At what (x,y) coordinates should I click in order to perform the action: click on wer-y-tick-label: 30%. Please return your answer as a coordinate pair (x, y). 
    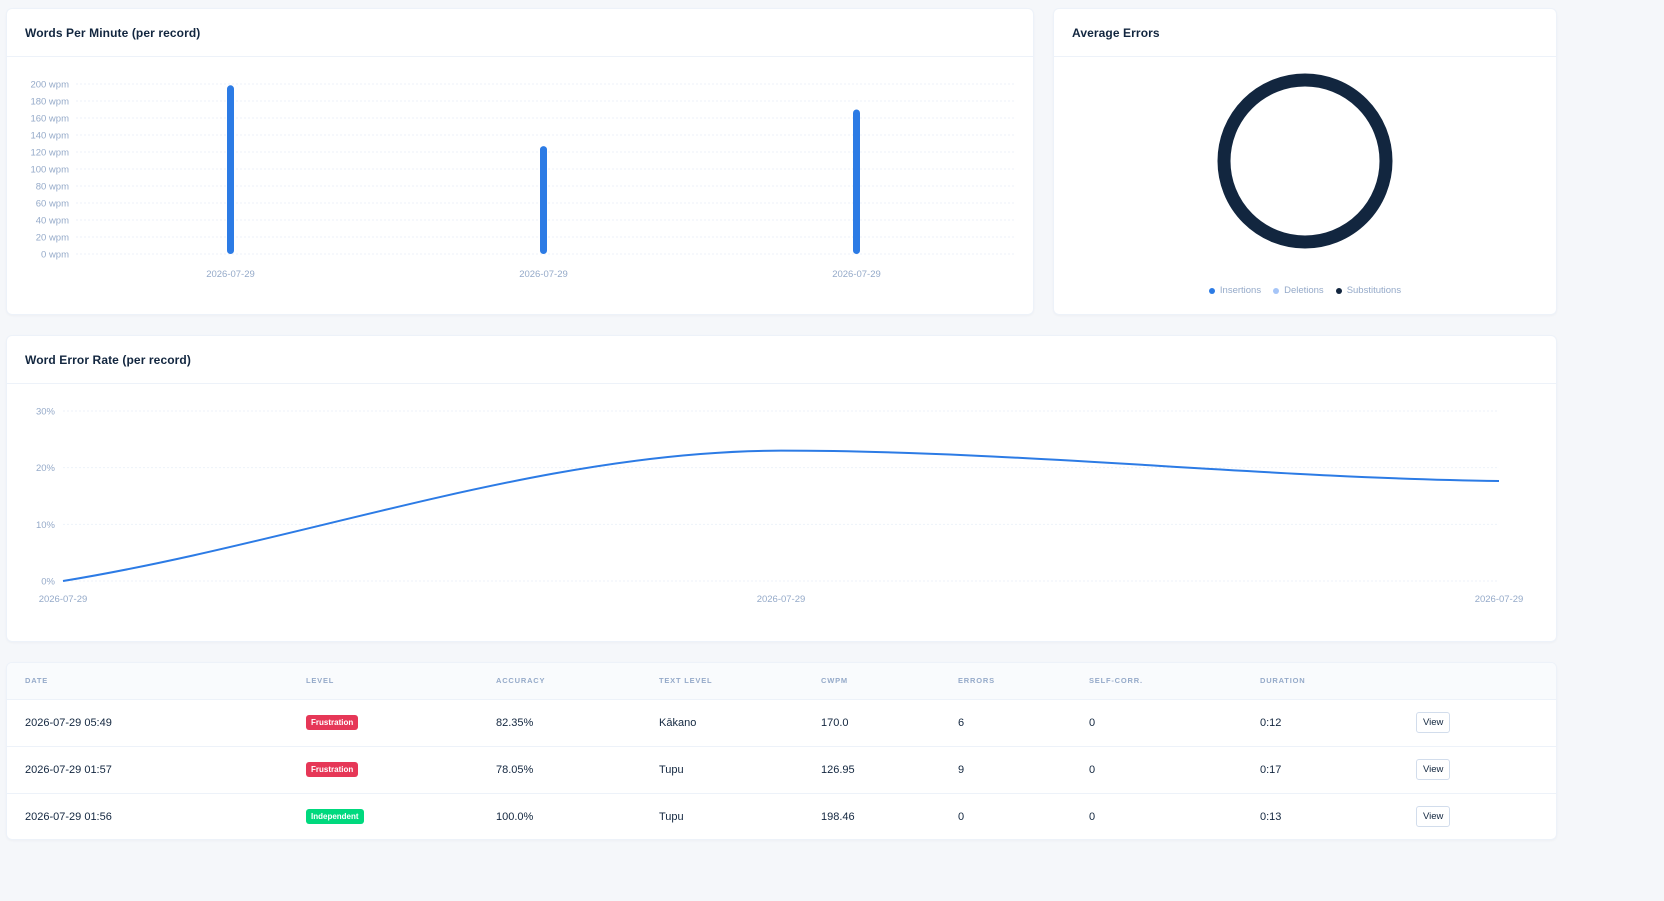
    Looking at the image, I should click on (46, 412).